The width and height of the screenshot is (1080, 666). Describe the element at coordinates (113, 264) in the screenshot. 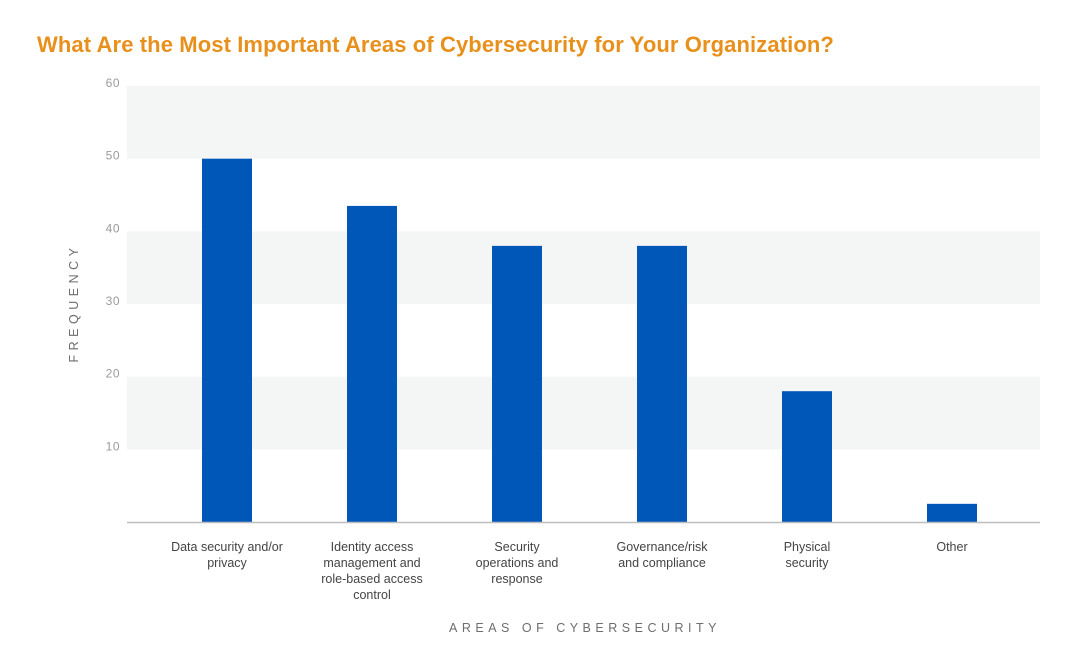

I see `y-tick-labels: 60 50 40 30 20 10` at that location.